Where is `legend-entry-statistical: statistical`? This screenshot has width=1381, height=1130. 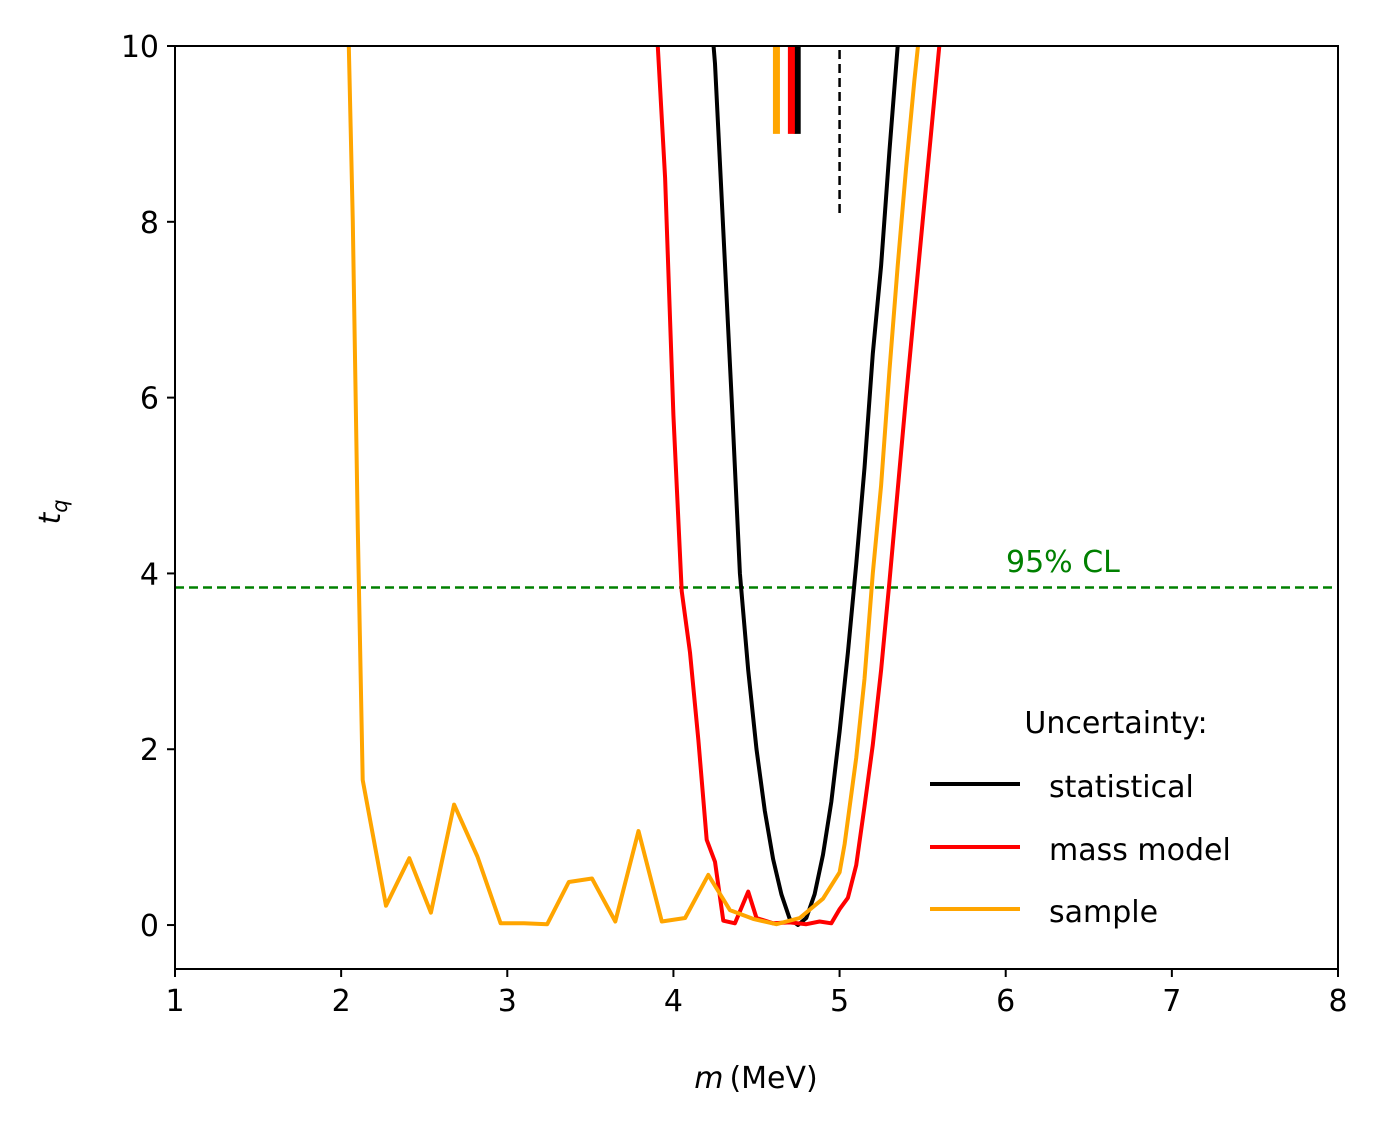
legend-entry-statistical: statistical is located at coordinates (1062, 787).